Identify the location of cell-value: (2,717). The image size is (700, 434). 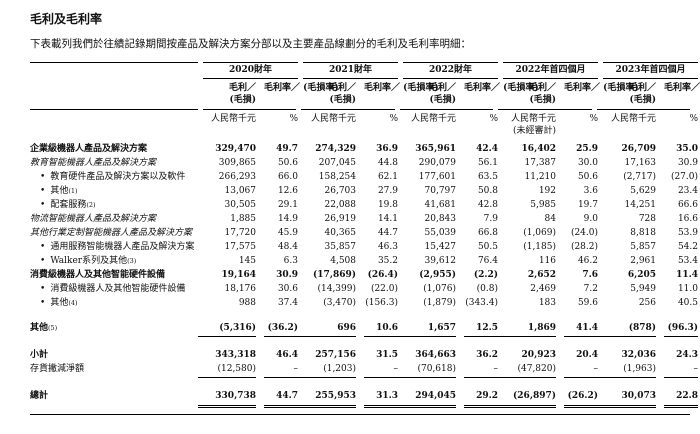
(639, 177).